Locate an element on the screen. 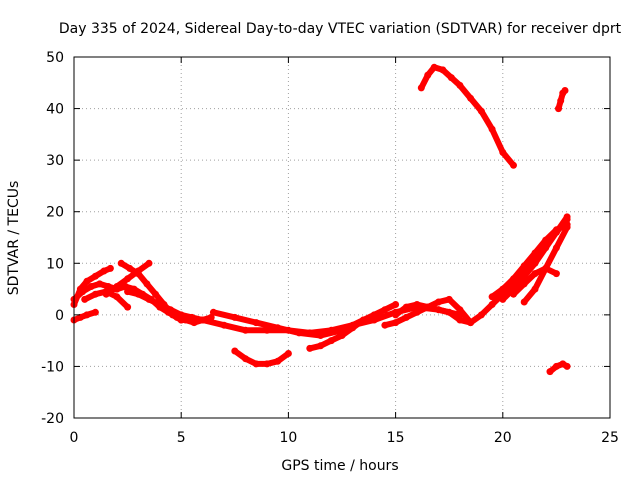  y-tick-label: 20 is located at coordinates (55, 213).